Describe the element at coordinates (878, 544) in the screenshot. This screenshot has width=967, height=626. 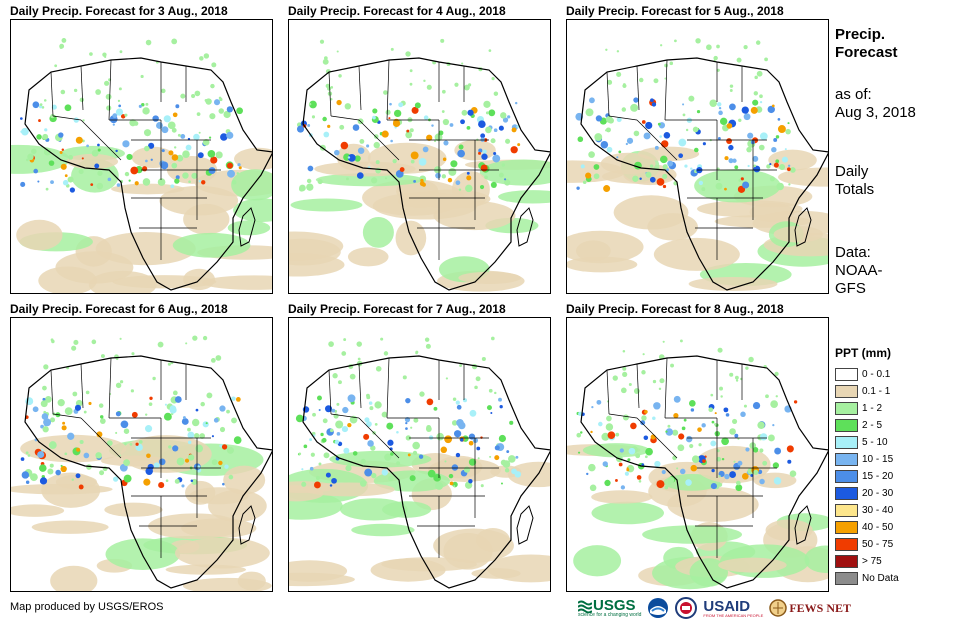
I see `legend-label: 50 - 75` at that location.